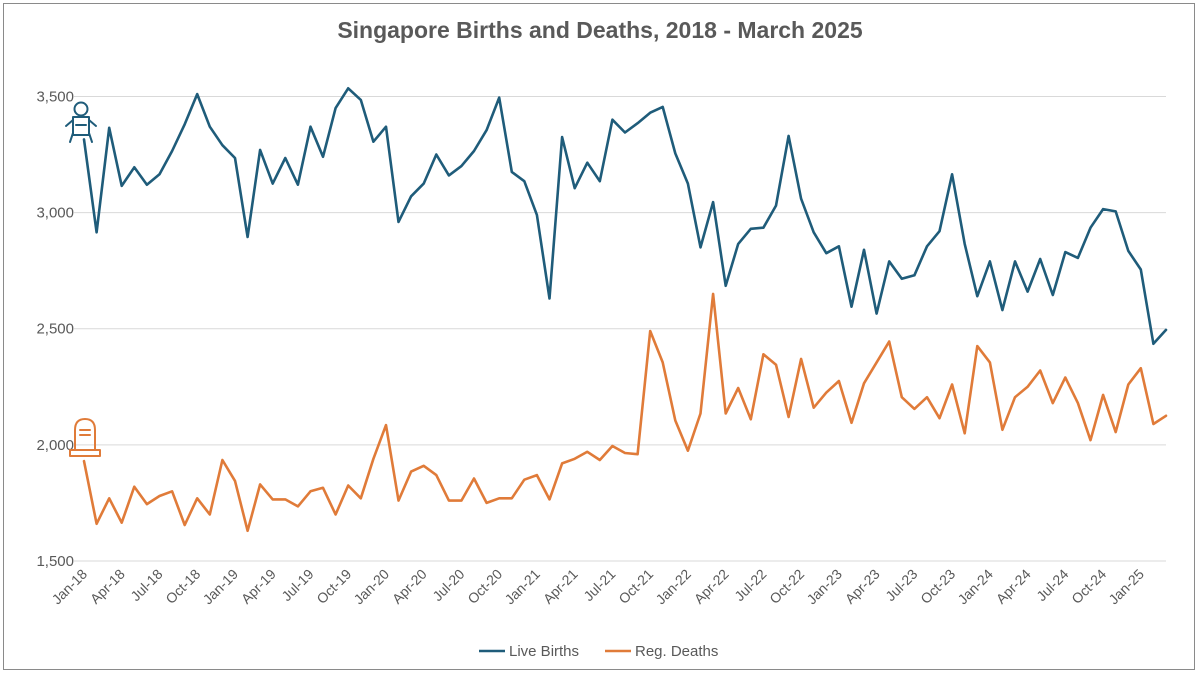  I want to click on legend-item-live-births: Live Births, so click(529, 651).